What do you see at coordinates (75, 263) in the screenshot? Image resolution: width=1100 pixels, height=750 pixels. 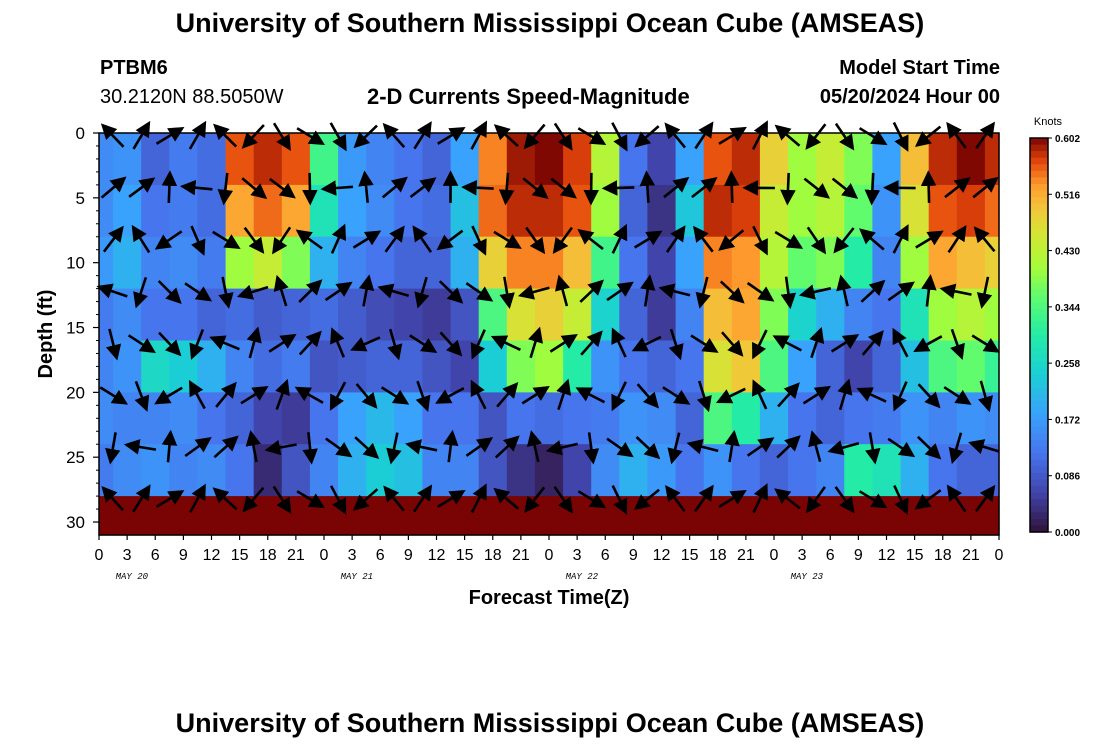 I see `y-tick-label: 10` at bounding box center [75, 263].